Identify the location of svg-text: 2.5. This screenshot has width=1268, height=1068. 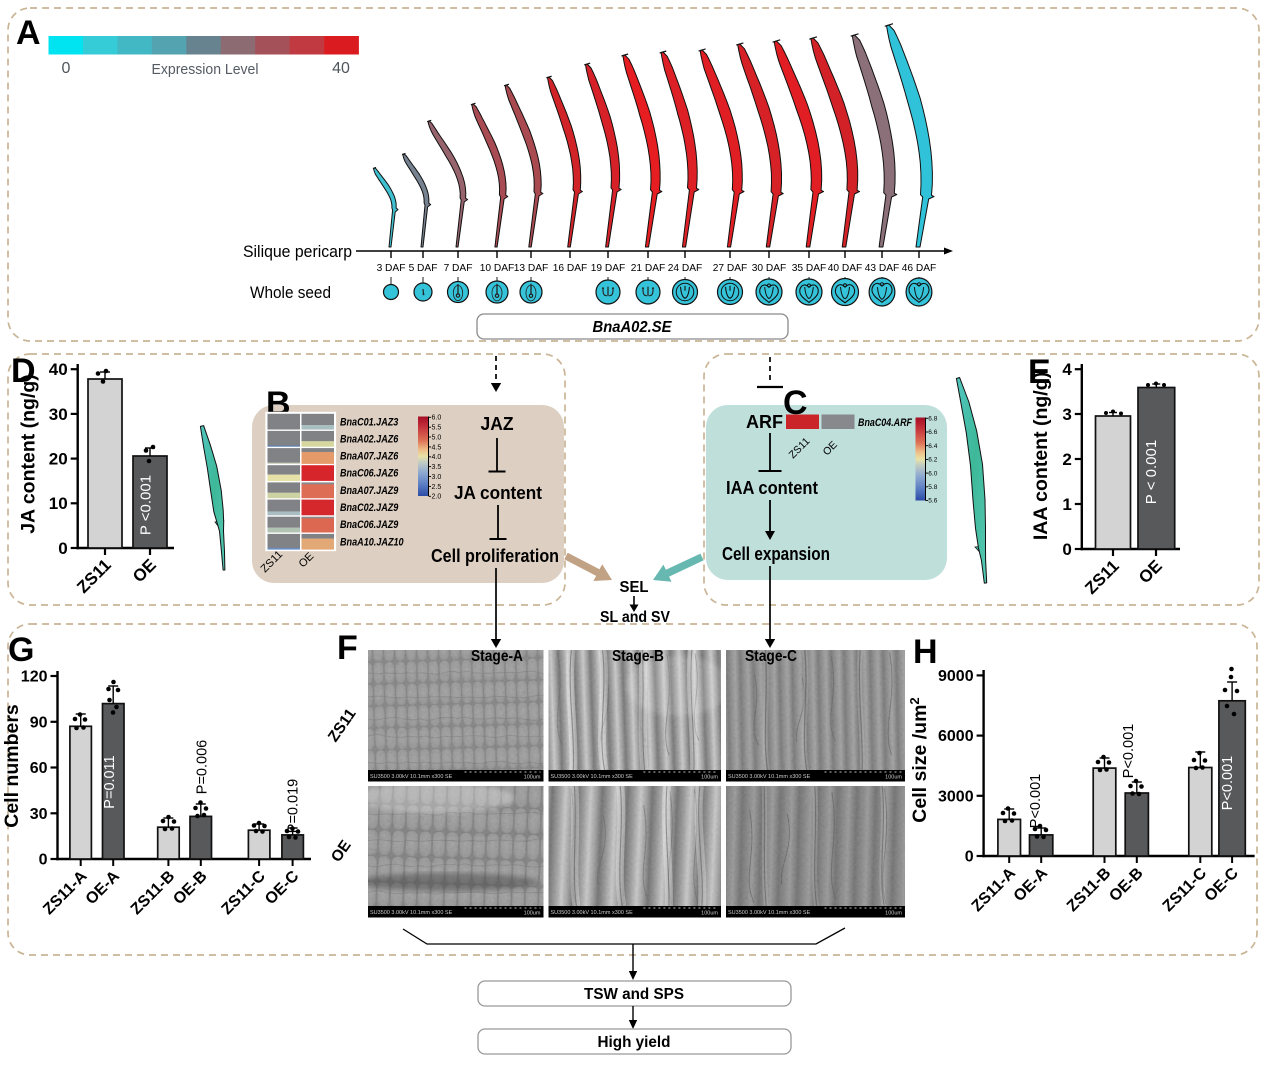
(437, 487).